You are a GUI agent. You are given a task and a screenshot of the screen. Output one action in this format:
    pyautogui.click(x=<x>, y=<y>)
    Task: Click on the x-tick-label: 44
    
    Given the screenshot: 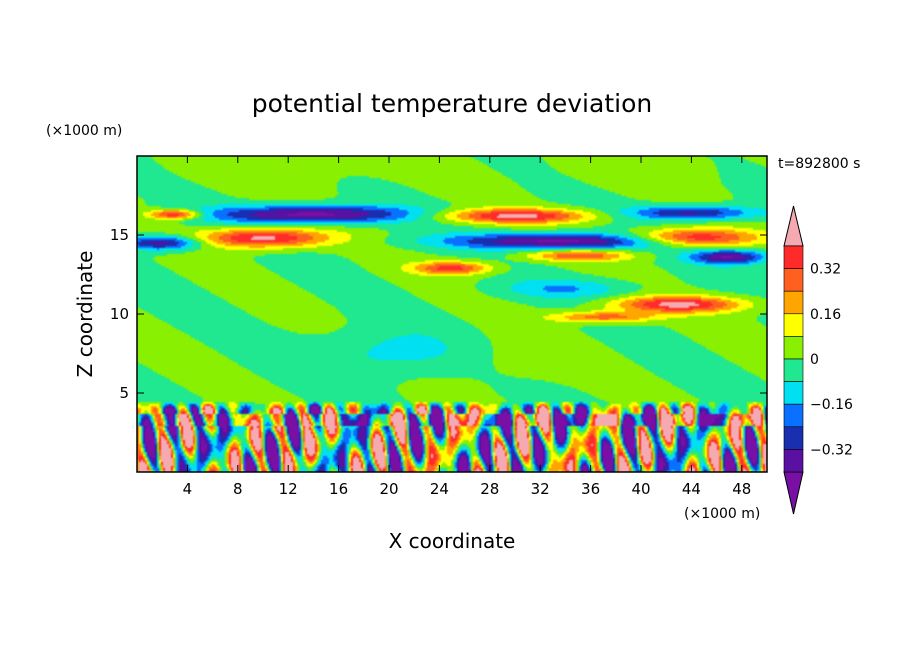 What is the action you would take?
    pyautogui.click(x=691, y=489)
    